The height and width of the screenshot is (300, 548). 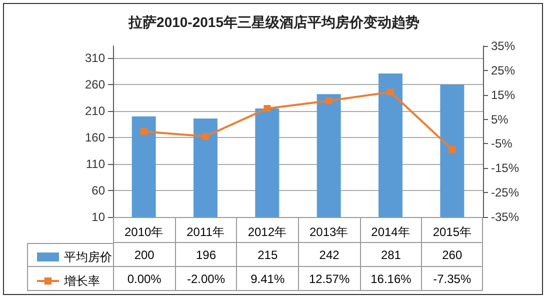 I want to click on y-tick-label: 60, so click(x=99, y=191).